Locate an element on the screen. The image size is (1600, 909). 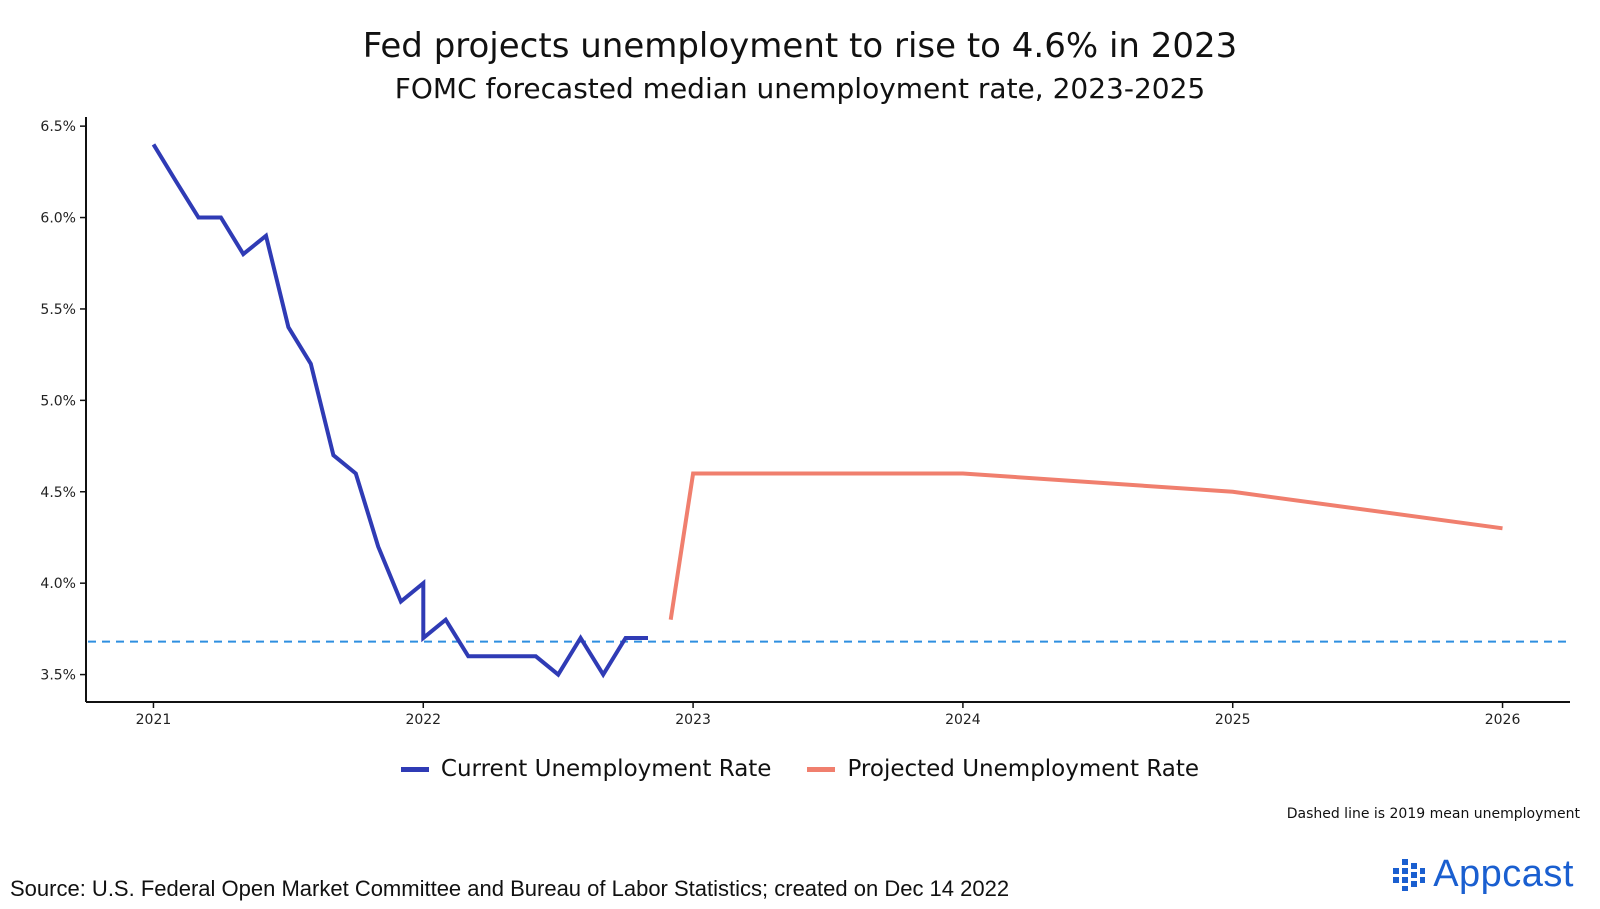
x-tick-label: 2026 is located at coordinates (1503, 720).